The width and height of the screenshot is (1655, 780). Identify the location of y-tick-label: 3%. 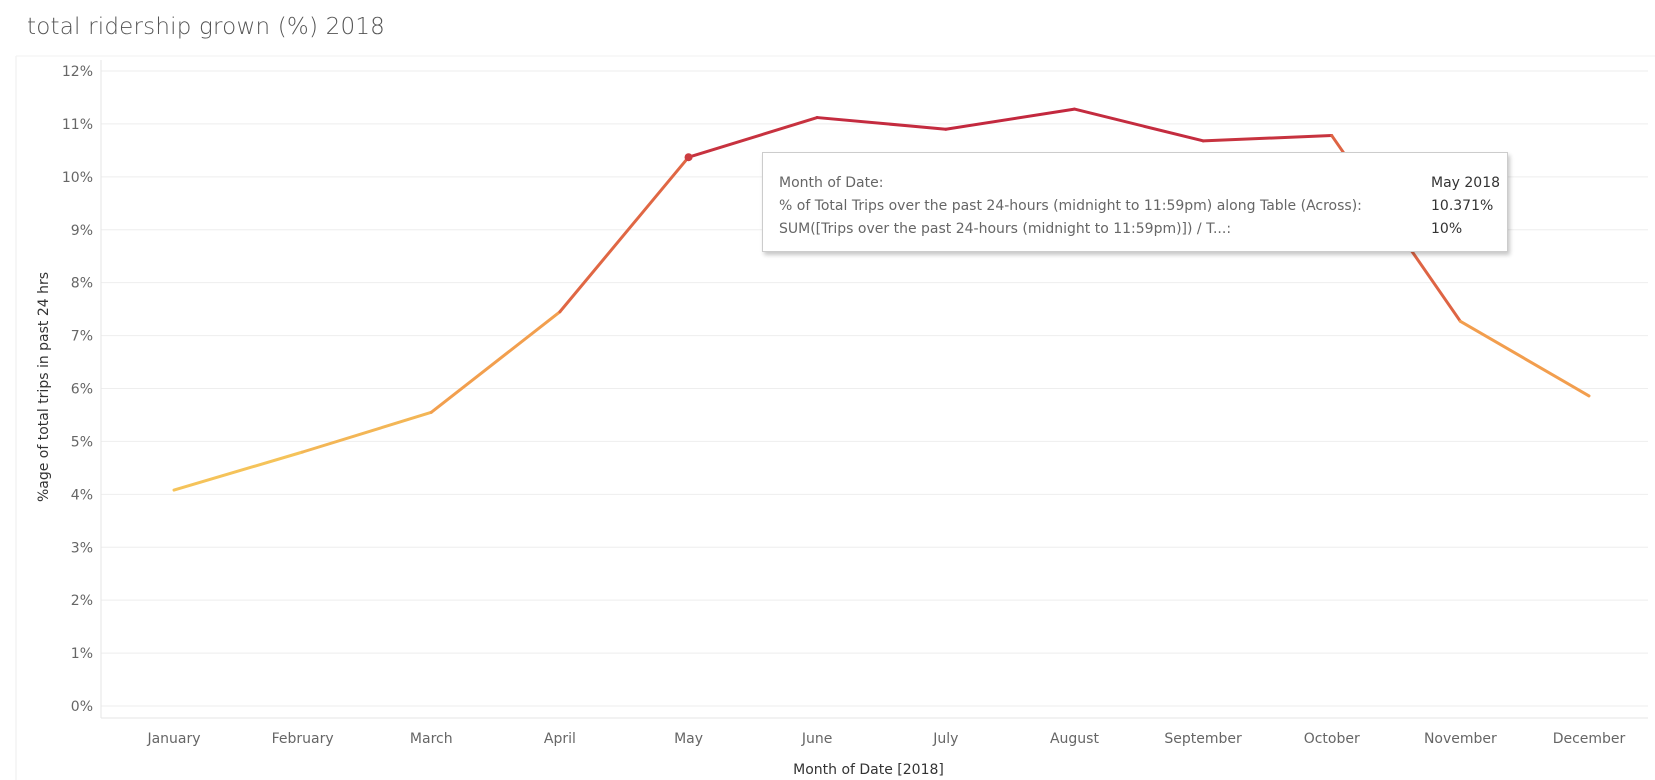
(82, 548).